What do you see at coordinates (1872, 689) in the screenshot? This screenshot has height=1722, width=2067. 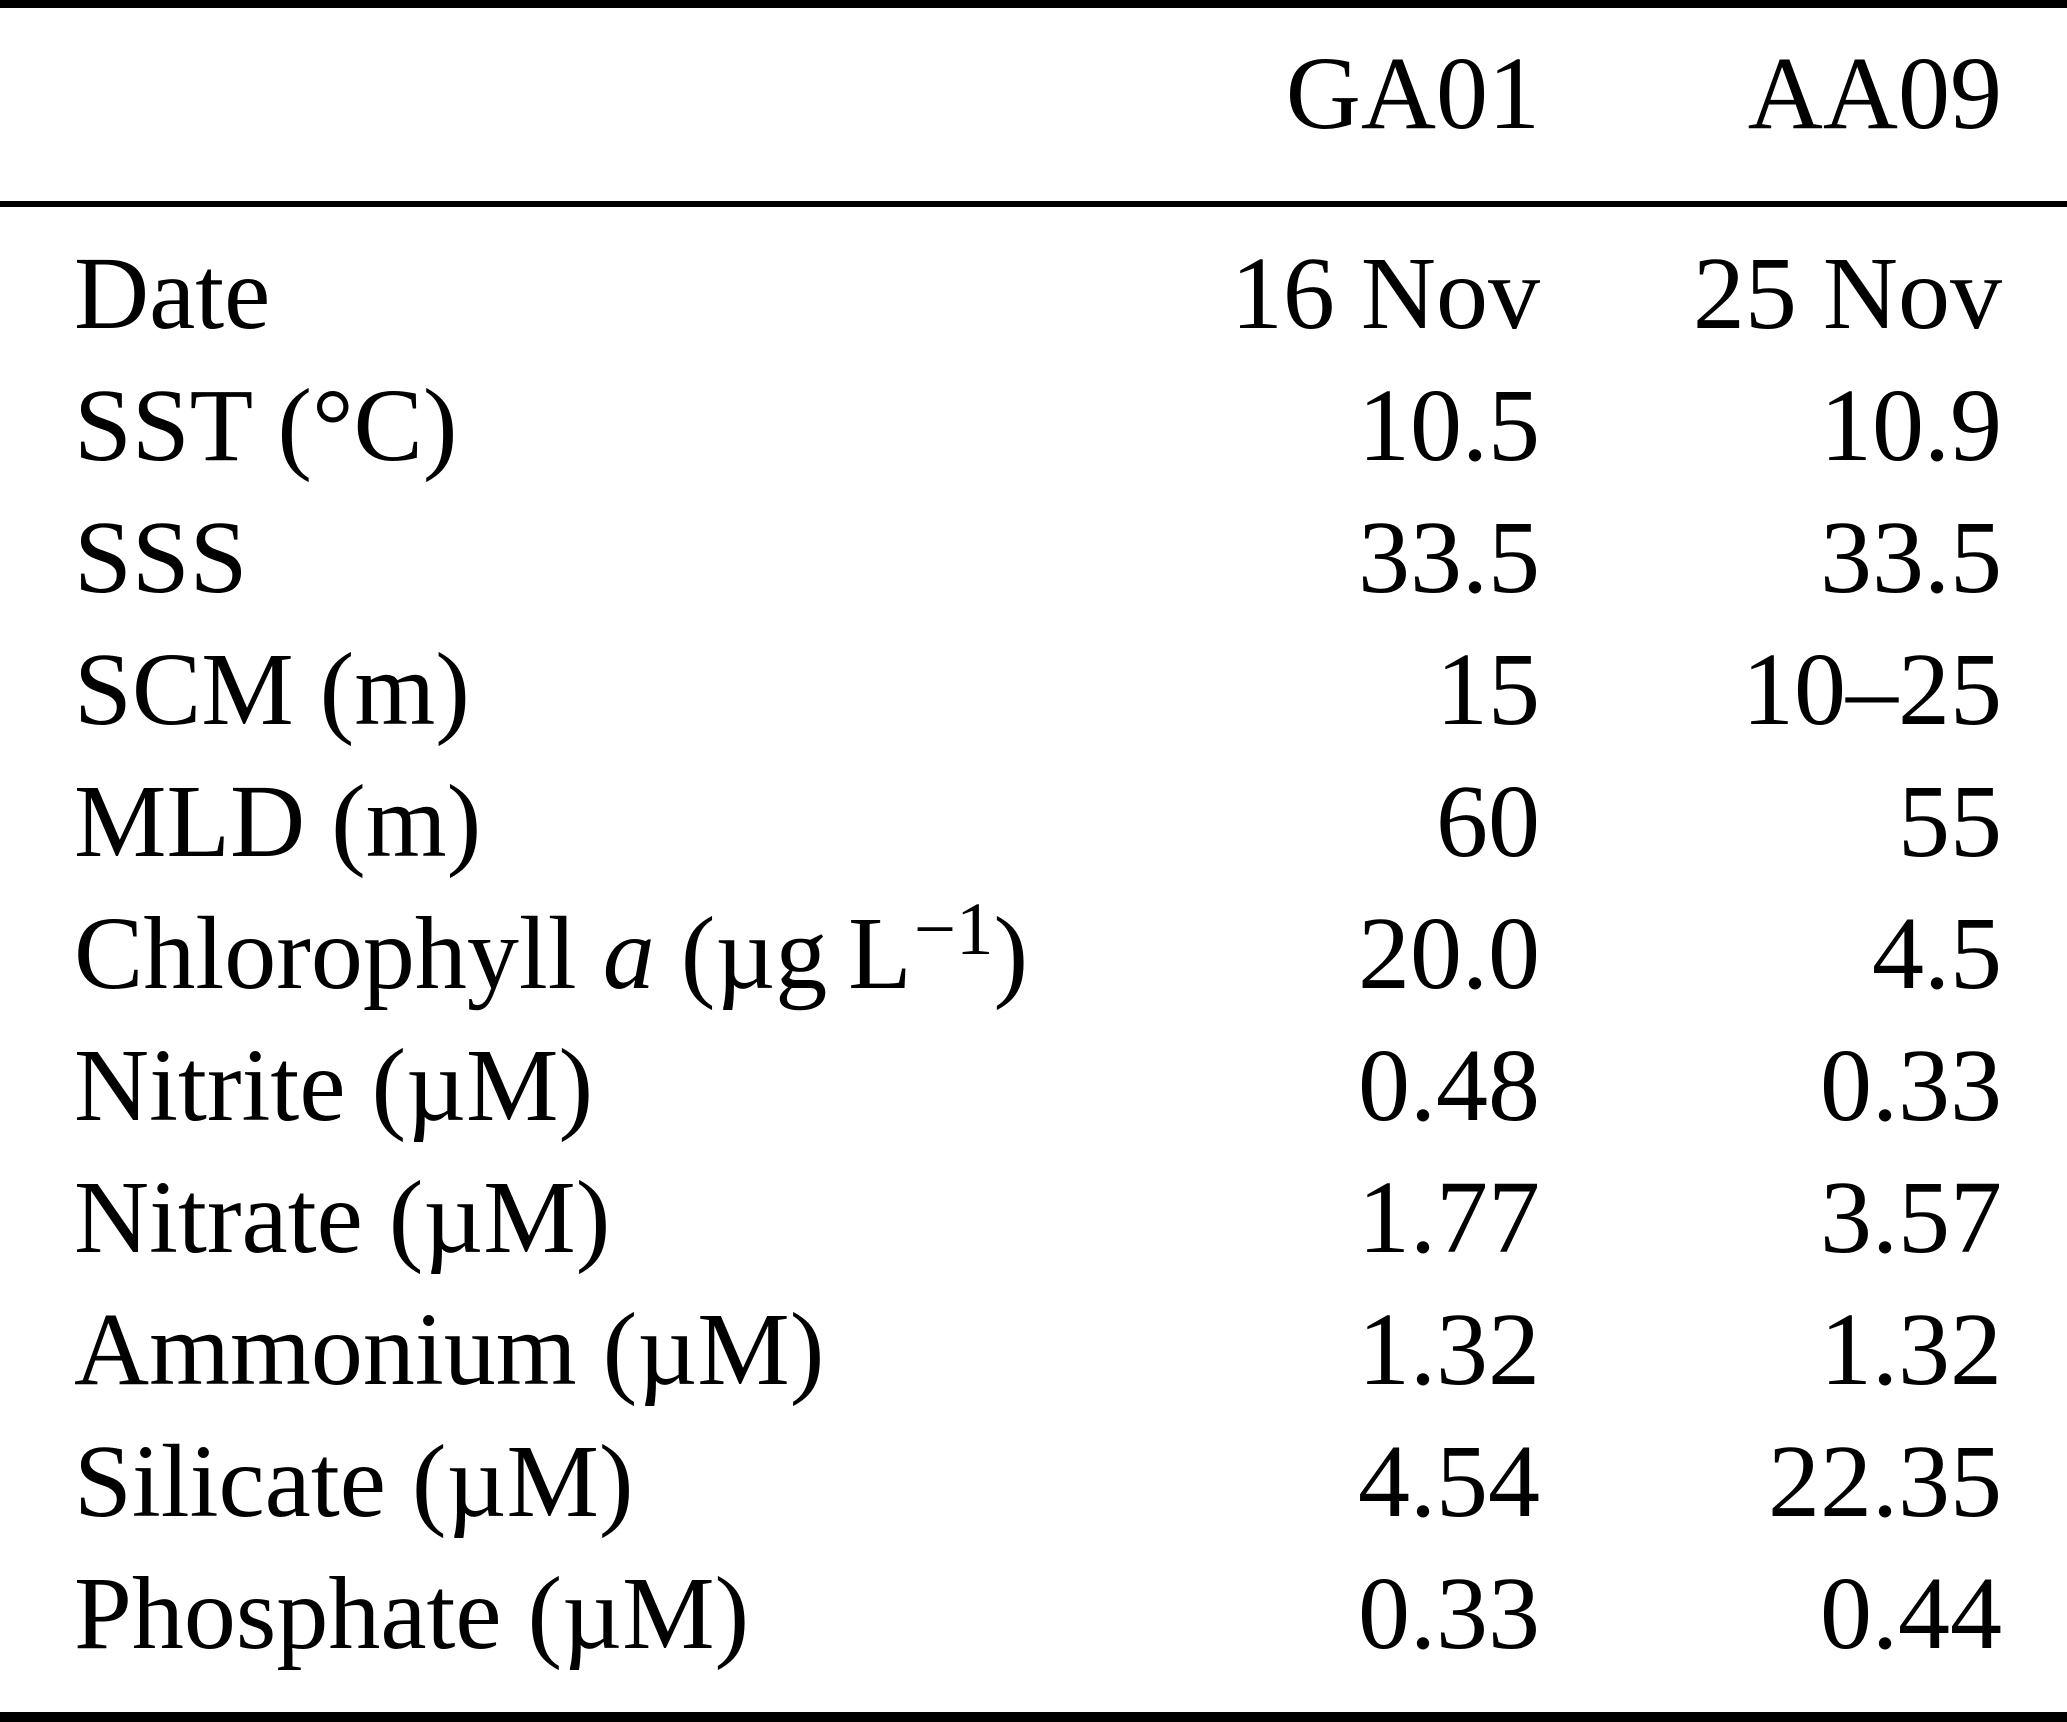 I see `value-aa09: 10–25` at bounding box center [1872, 689].